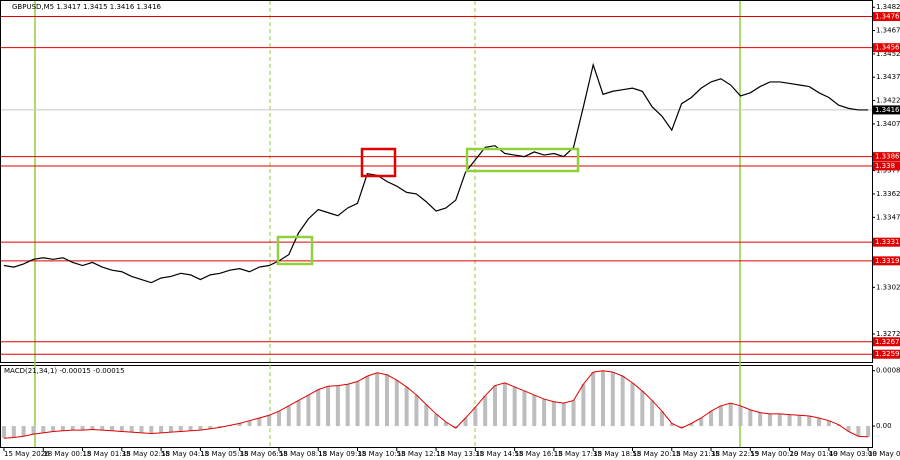  I want to click on level-label: 1.3331, so click(887, 242).